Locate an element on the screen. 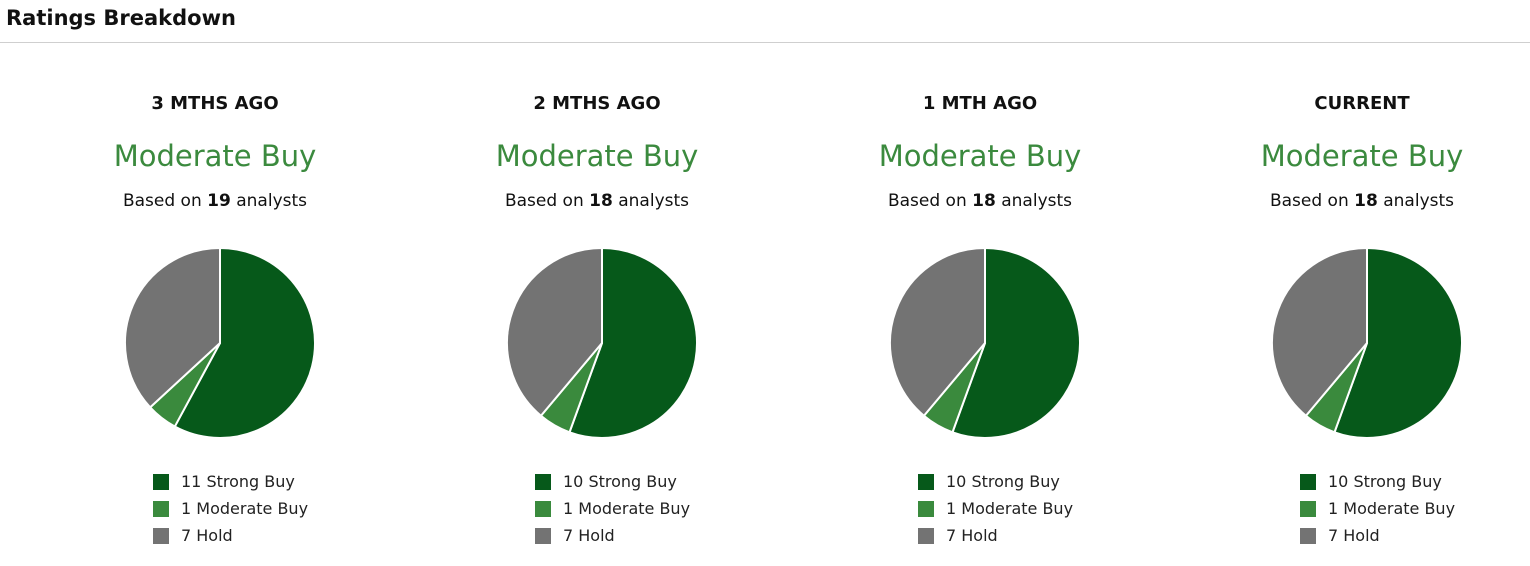  analyst-basis: Based on 19 analysts is located at coordinates (215, 201).